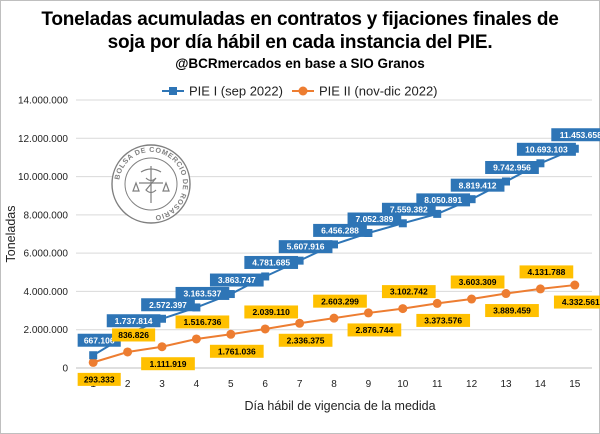 This screenshot has width=600, height=434. What do you see at coordinates (403, 384) in the screenshot?
I see `x-tick-label: 10` at bounding box center [403, 384].